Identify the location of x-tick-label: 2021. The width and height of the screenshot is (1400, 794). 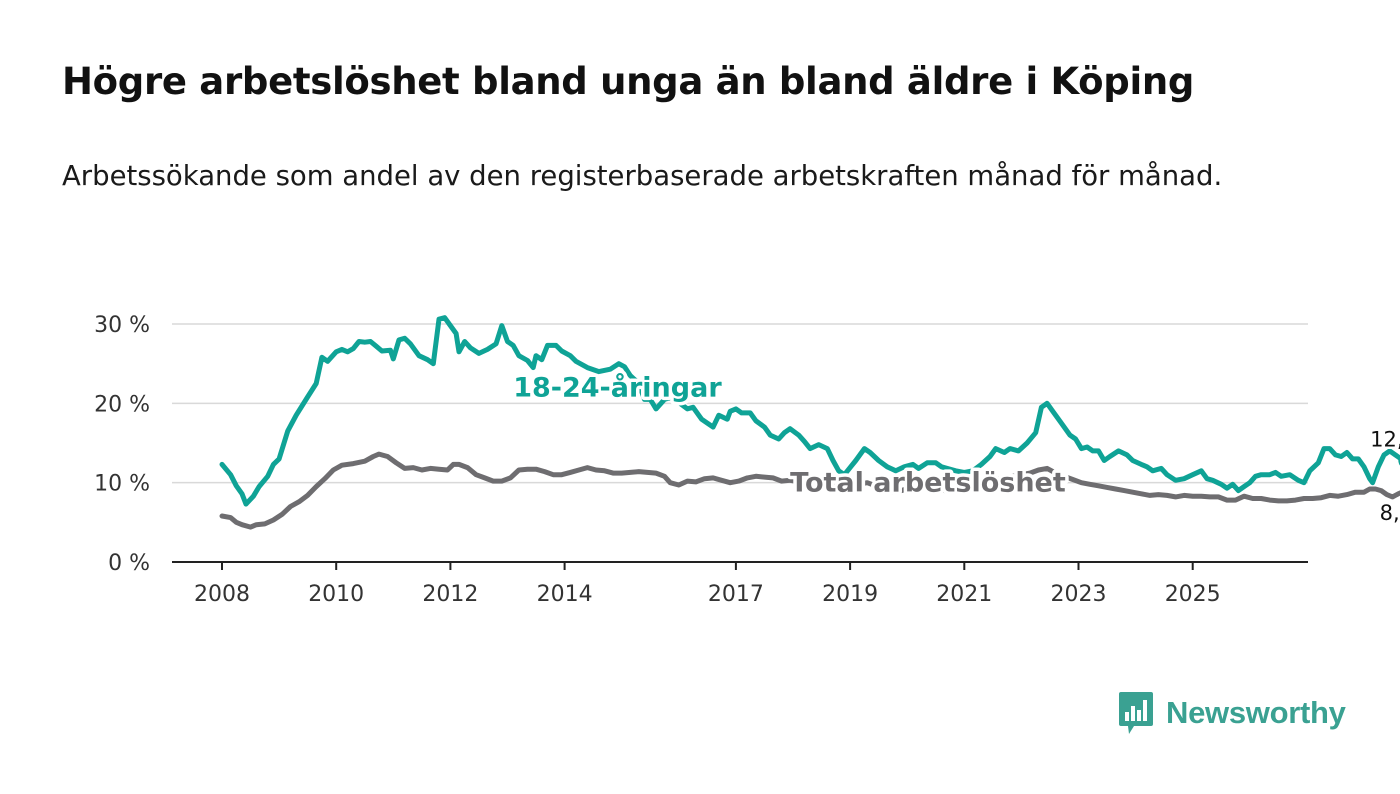
(964, 594).